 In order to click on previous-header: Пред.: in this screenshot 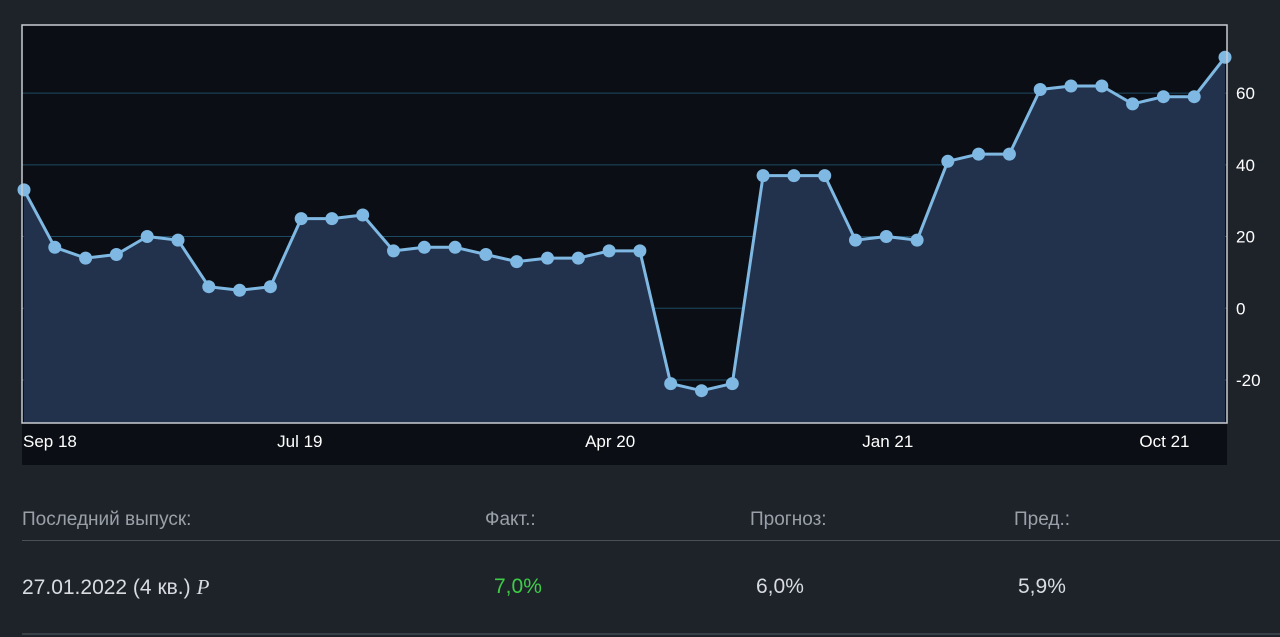, I will do `click(1042, 519)`.